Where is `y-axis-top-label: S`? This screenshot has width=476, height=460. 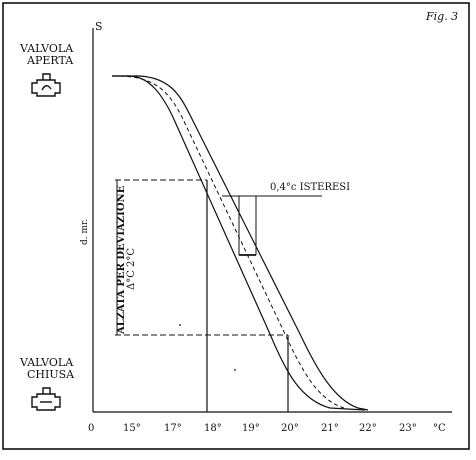 y-axis-top-label: S is located at coordinates (99, 26).